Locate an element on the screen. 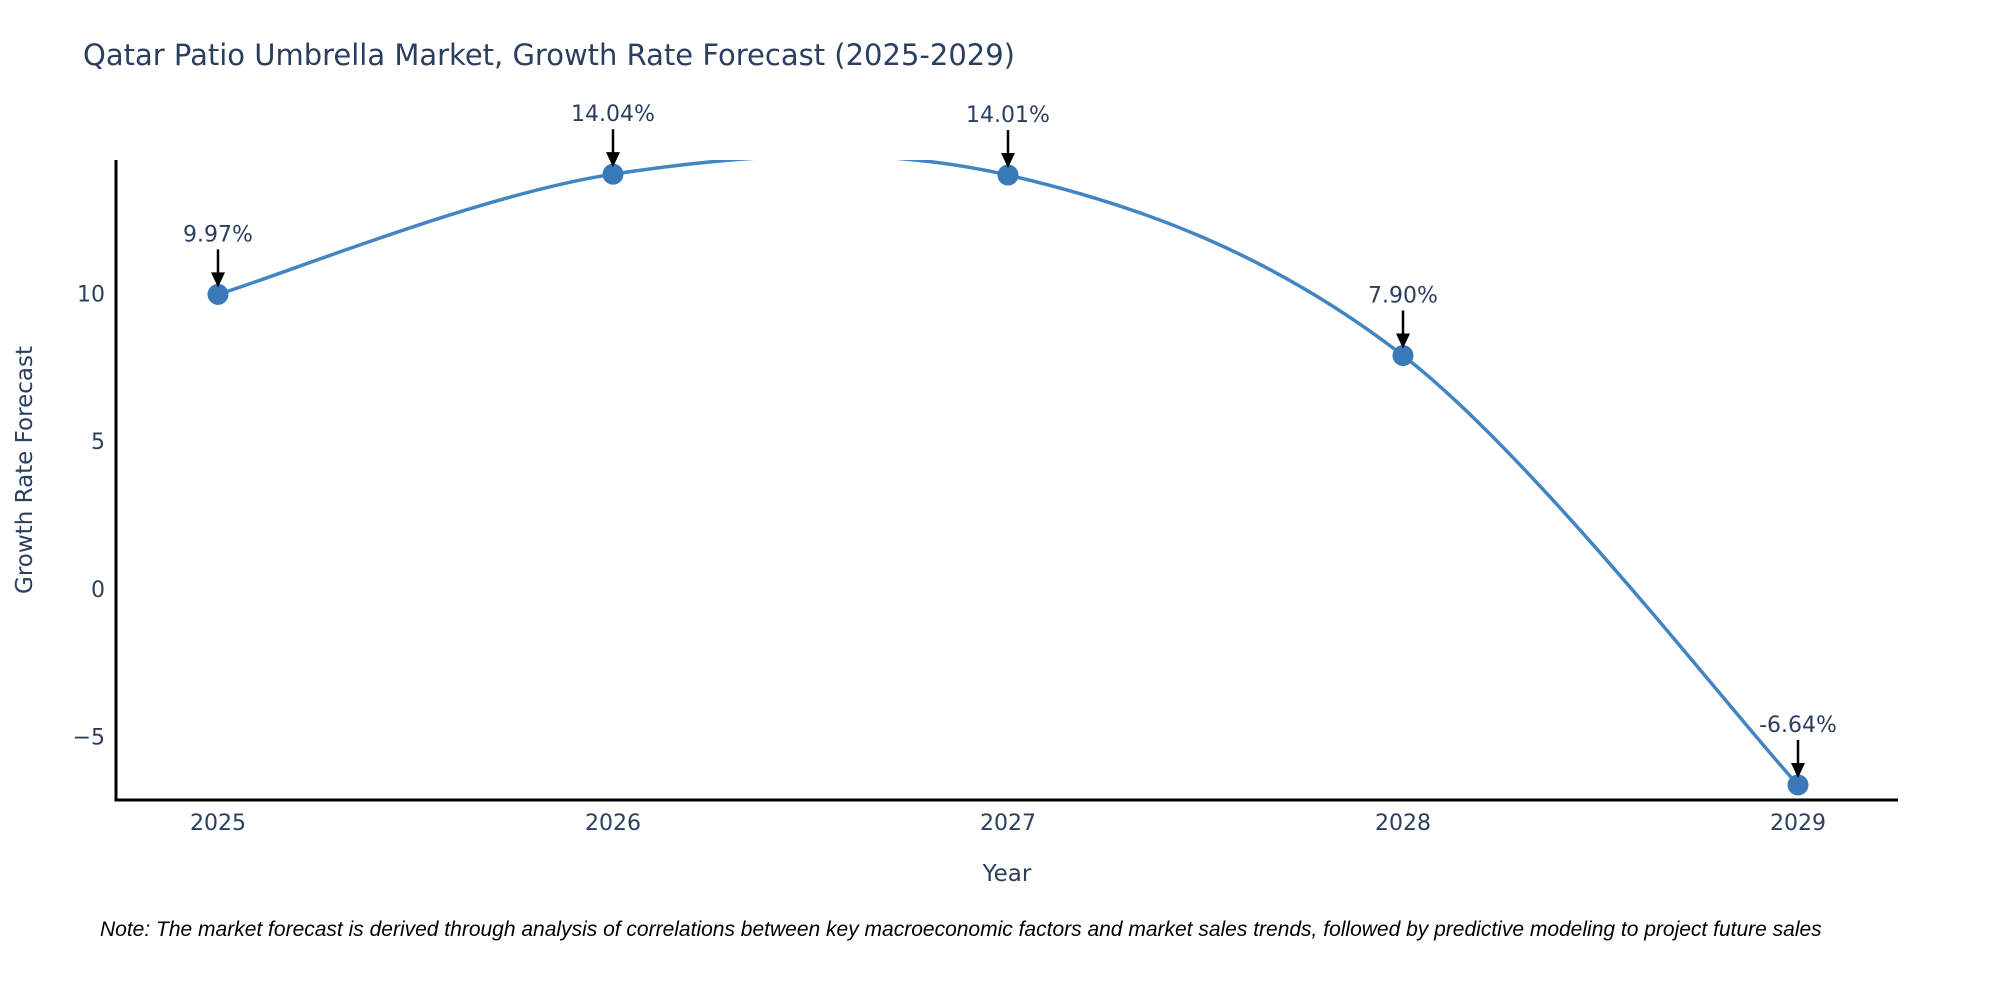 Image resolution: width=2000 pixels, height=1000 pixels. y-tick-label: 5 is located at coordinates (98, 442).